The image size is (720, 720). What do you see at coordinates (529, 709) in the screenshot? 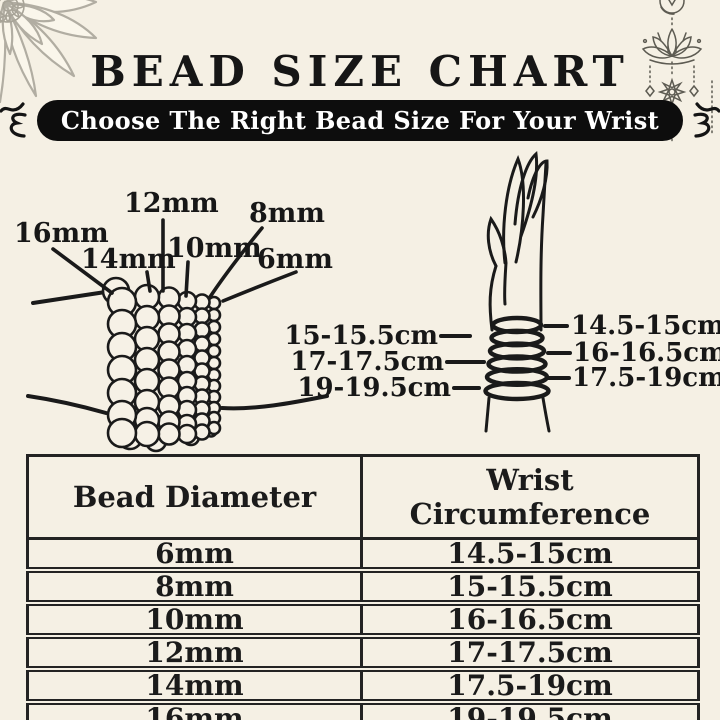
I see `wrist-circumference-value: 19-19.5cm` at bounding box center [529, 709].